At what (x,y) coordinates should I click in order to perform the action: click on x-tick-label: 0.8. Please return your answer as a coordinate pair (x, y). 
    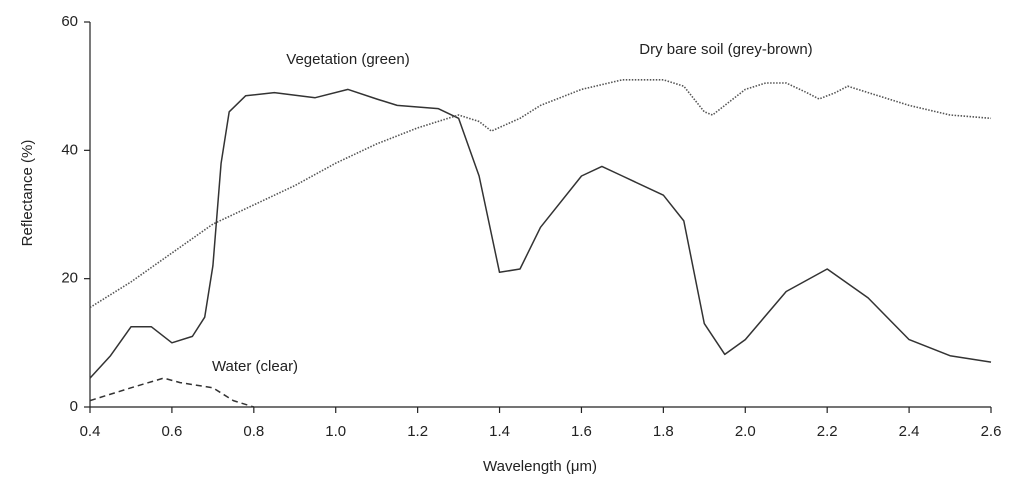
    Looking at the image, I should click on (253, 431).